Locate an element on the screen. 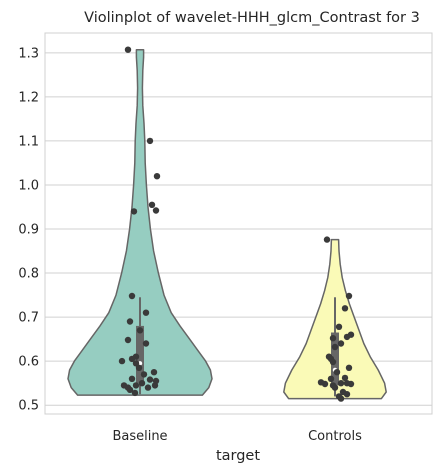 The height and width of the screenshot is (473, 442). y-tick-labels: 0.5 0.6 0.7 0.8 0.9 1.0 1.1 1.2 1.3 is located at coordinates (28, 229).